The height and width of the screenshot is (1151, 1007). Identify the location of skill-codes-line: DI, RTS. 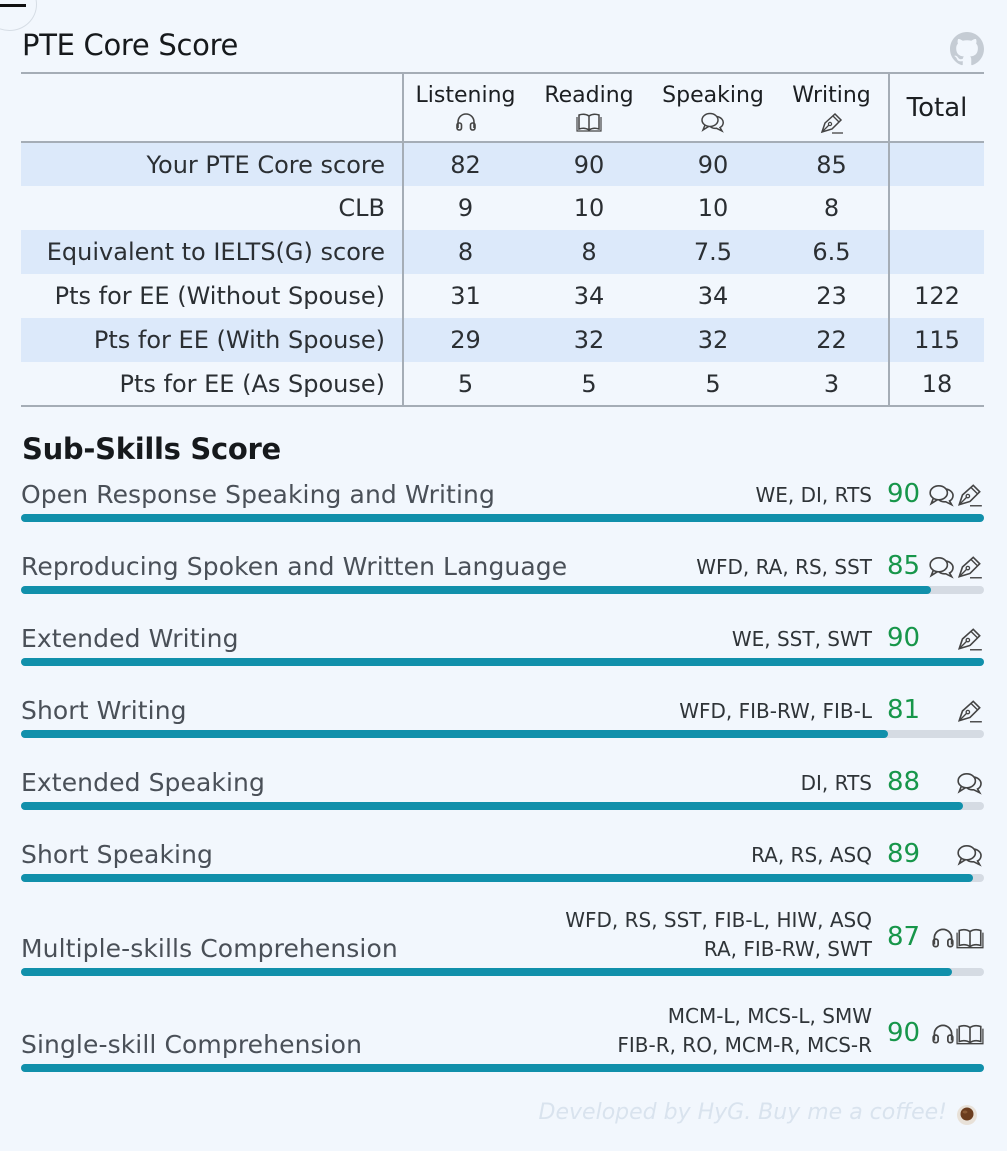
(836, 783).